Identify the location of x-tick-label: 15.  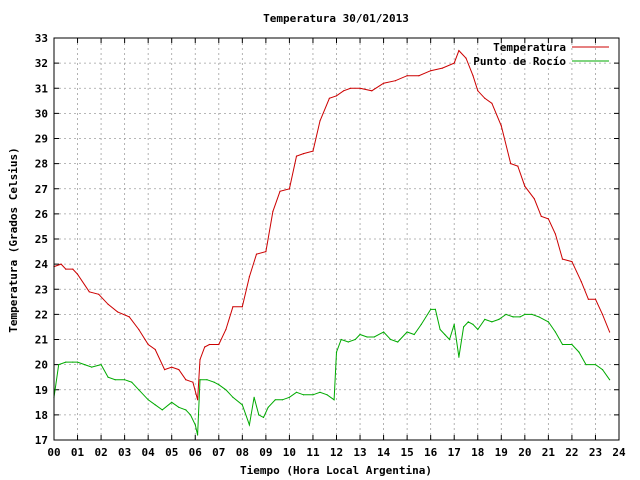
(407, 452).